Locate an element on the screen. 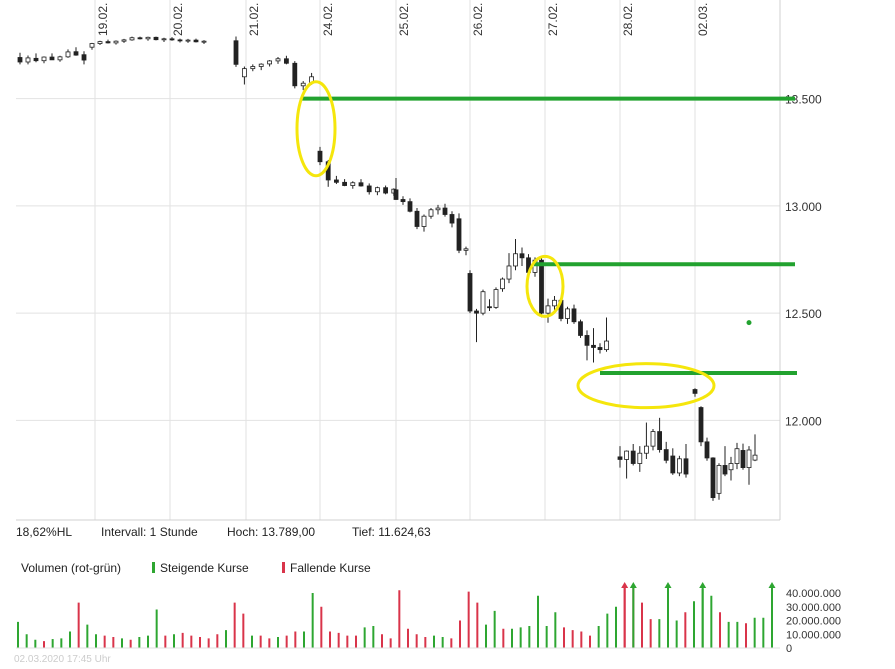 This screenshot has height=669, width=895. x-tick-label: 28.02. is located at coordinates (628, 19).